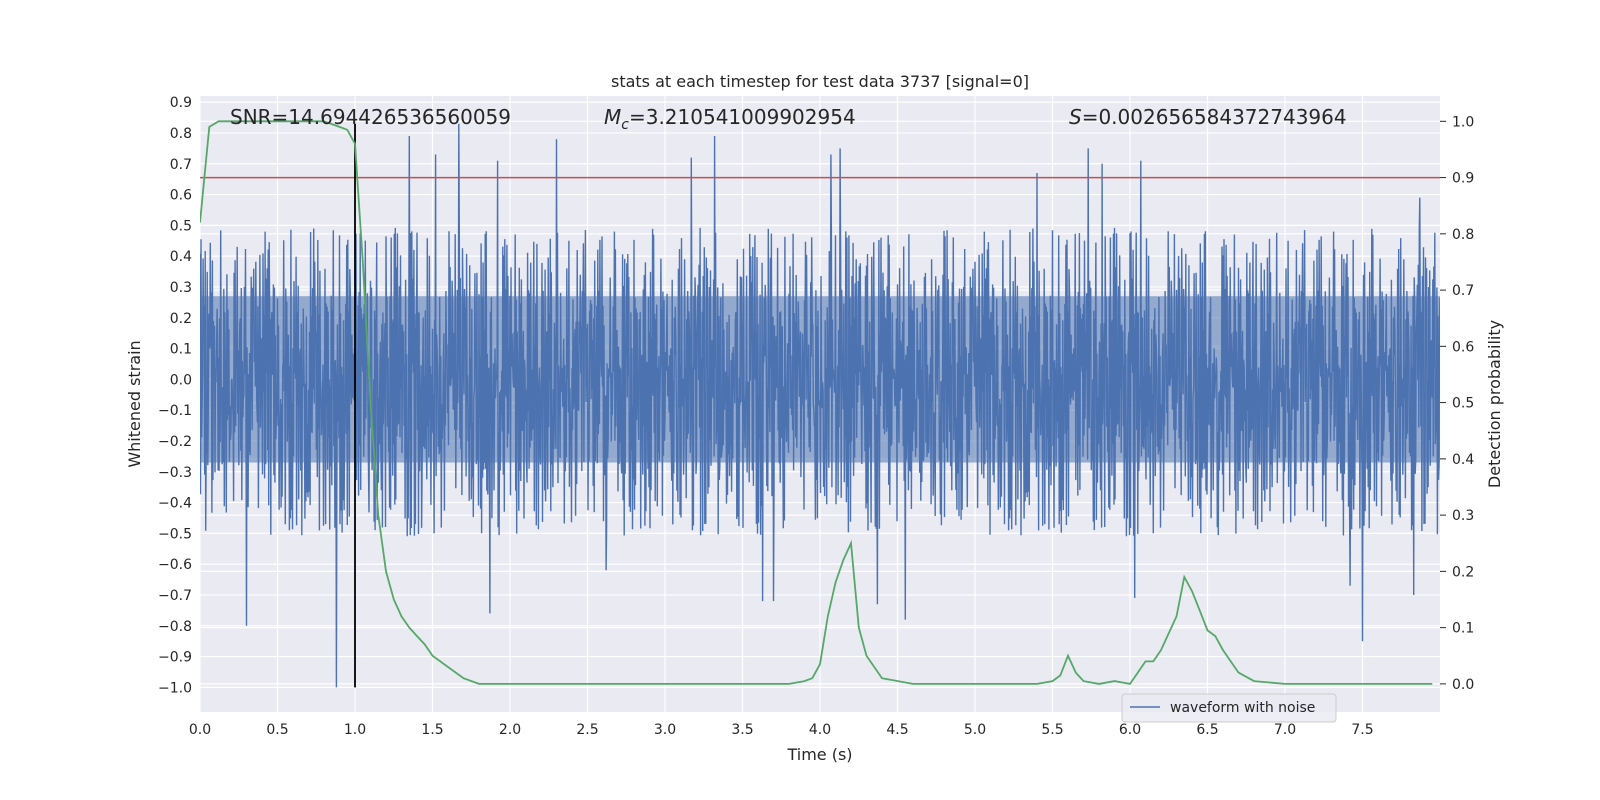 This screenshot has height=800, width=1600. Describe the element at coordinates (1463, 179) in the screenshot. I see `y-right-tick-label: 0.9` at that location.